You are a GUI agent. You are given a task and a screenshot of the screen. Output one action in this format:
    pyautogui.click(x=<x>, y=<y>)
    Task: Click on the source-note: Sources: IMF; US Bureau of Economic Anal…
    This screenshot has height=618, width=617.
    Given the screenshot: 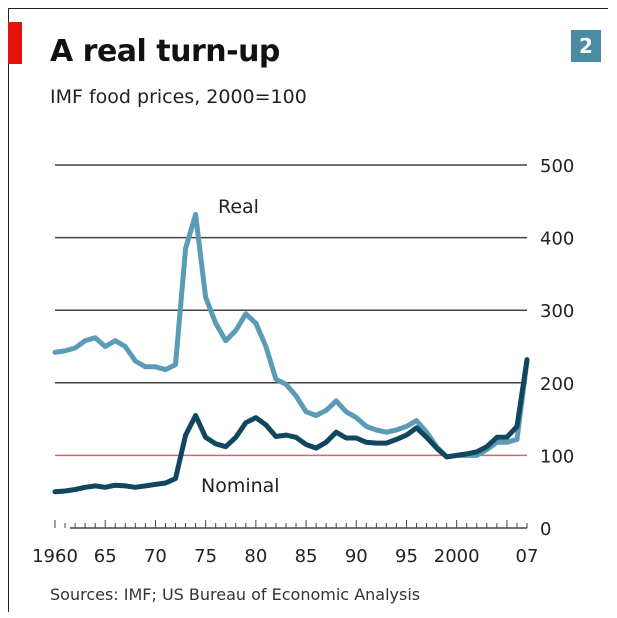 What is the action you would take?
    pyautogui.click(x=235, y=594)
    